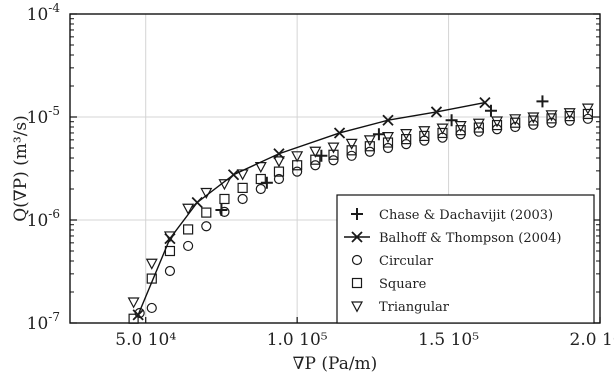 This screenshot has height=388, width=614. Describe the element at coordinates (414, 307) in the screenshot. I see `legend-label: Triangular` at that location.